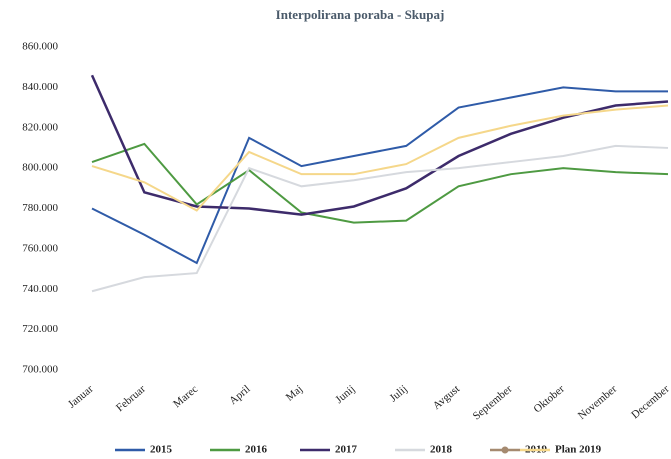 Image resolution: width=671 pixels, height=459 pixels. Describe the element at coordinates (240, 395) in the screenshot. I see `x-tick-label: April` at that location.